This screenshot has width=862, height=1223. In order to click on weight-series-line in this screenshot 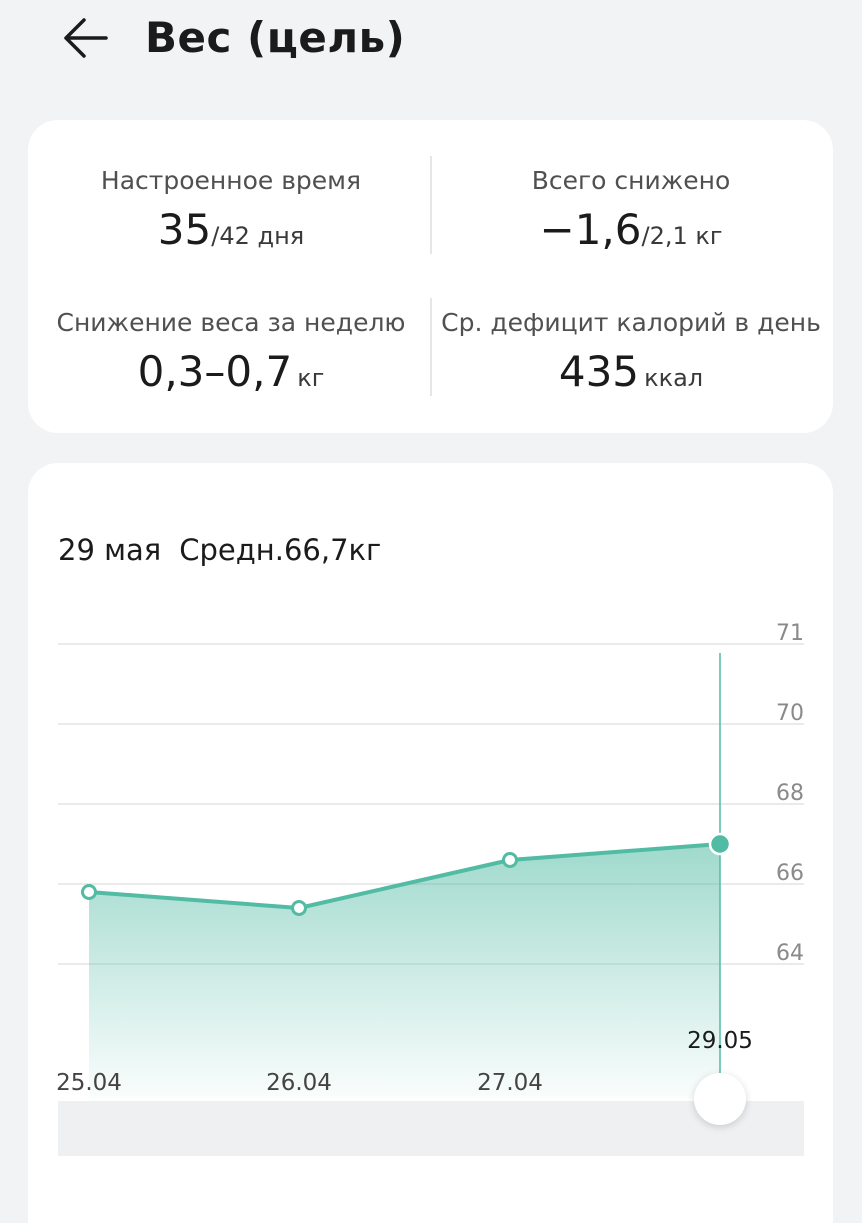, I will do `click(404, 876)`.